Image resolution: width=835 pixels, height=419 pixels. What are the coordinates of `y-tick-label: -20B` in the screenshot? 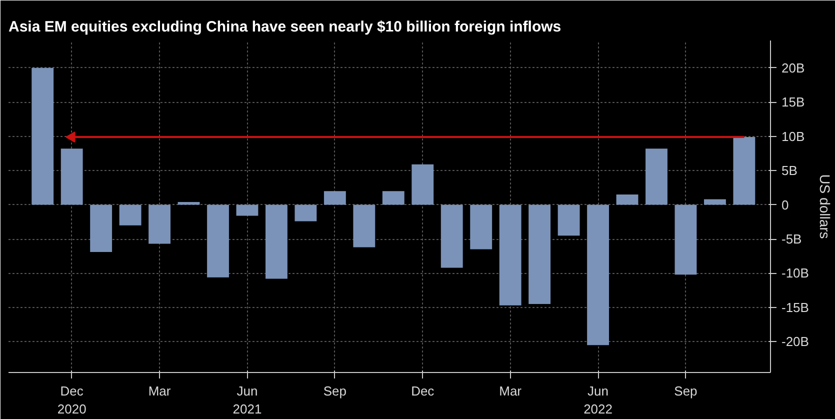 It's located at (795, 342).